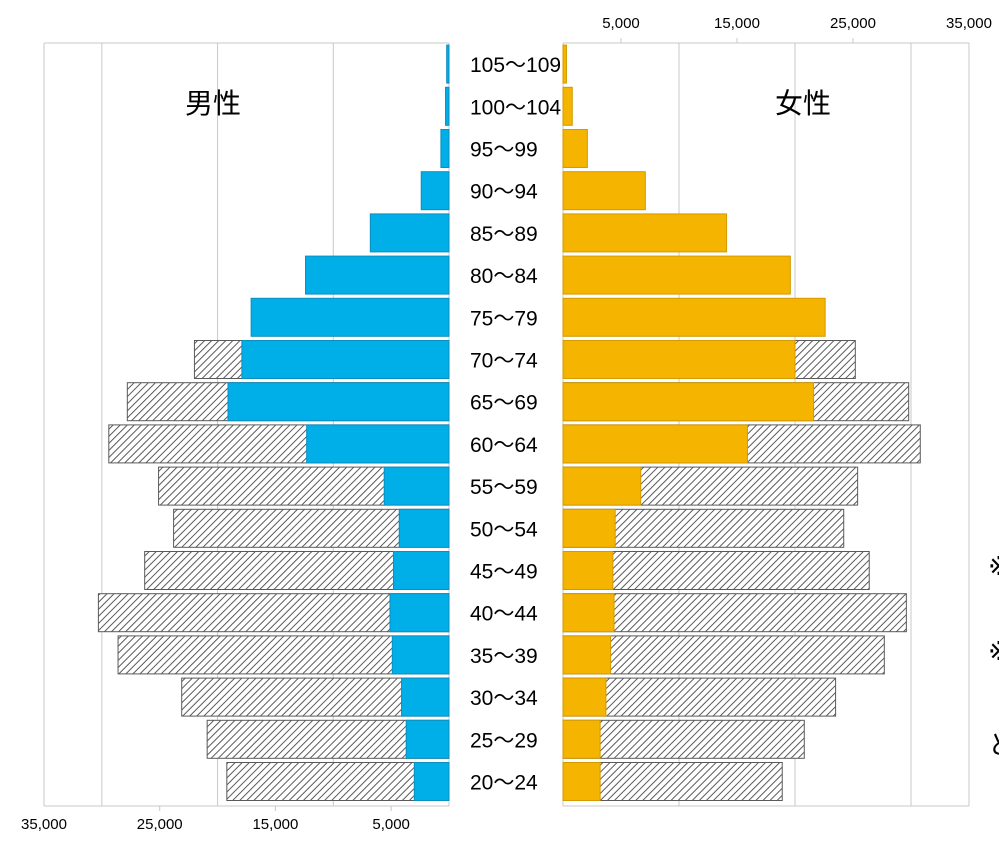 The height and width of the screenshot is (842, 999). Describe the element at coordinates (44, 824) in the screenshot. I see `left-axis-tick-label: 35,000` at that location.